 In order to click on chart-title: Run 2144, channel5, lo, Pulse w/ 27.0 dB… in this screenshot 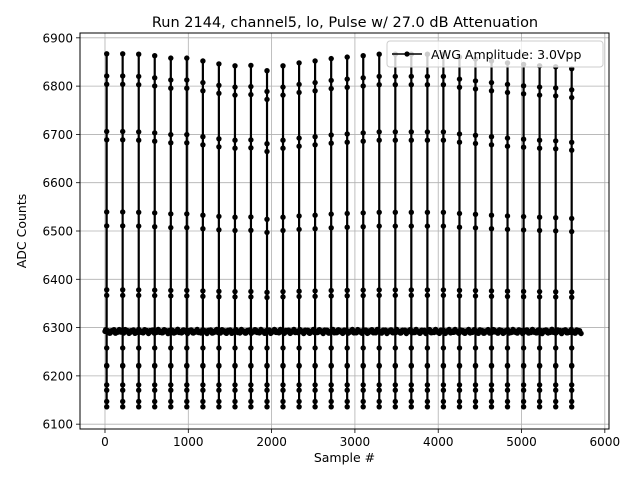, I will do `click(345, 23)`.